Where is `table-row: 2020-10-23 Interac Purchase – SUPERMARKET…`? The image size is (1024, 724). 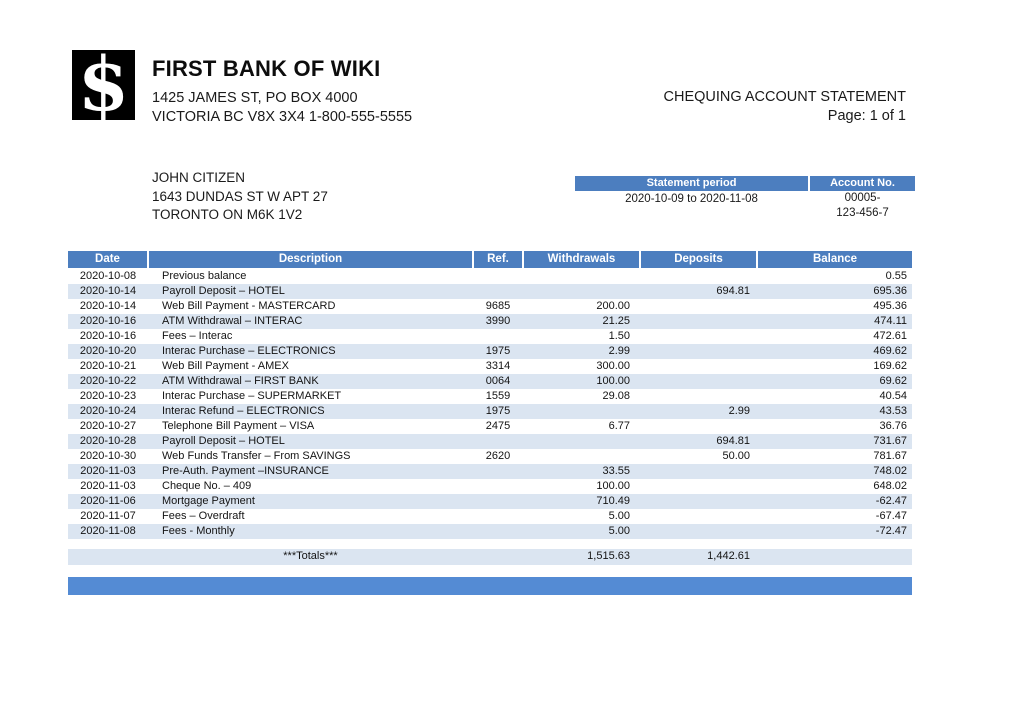 table-row: 2020-10-23 Interac Purchase – SUPERMARKET… is located at coordinates (490, 396).